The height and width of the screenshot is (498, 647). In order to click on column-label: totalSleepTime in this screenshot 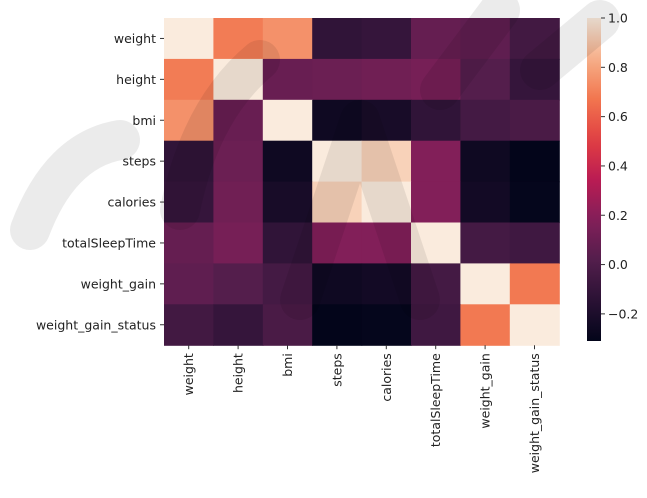, I will do `click(435, 400)`.